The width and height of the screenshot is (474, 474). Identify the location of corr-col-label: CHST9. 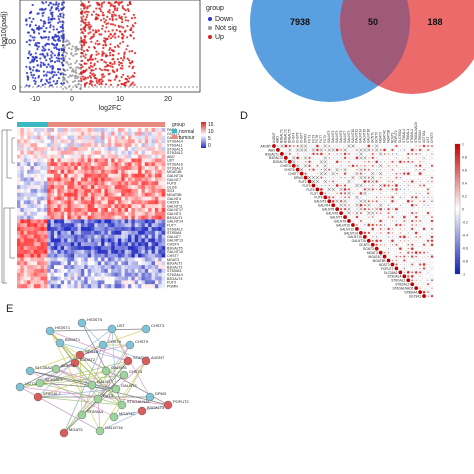
(432, 137).